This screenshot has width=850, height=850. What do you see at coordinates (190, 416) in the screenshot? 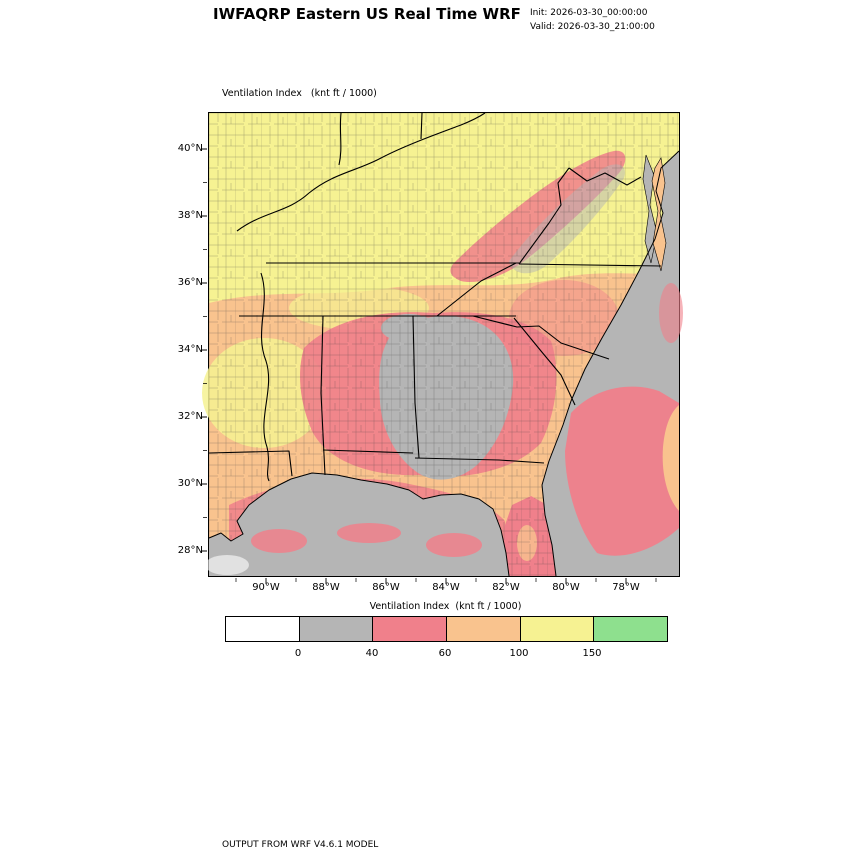
I see `lat-tick-label: 32°N` at bounding box center [190, 416].